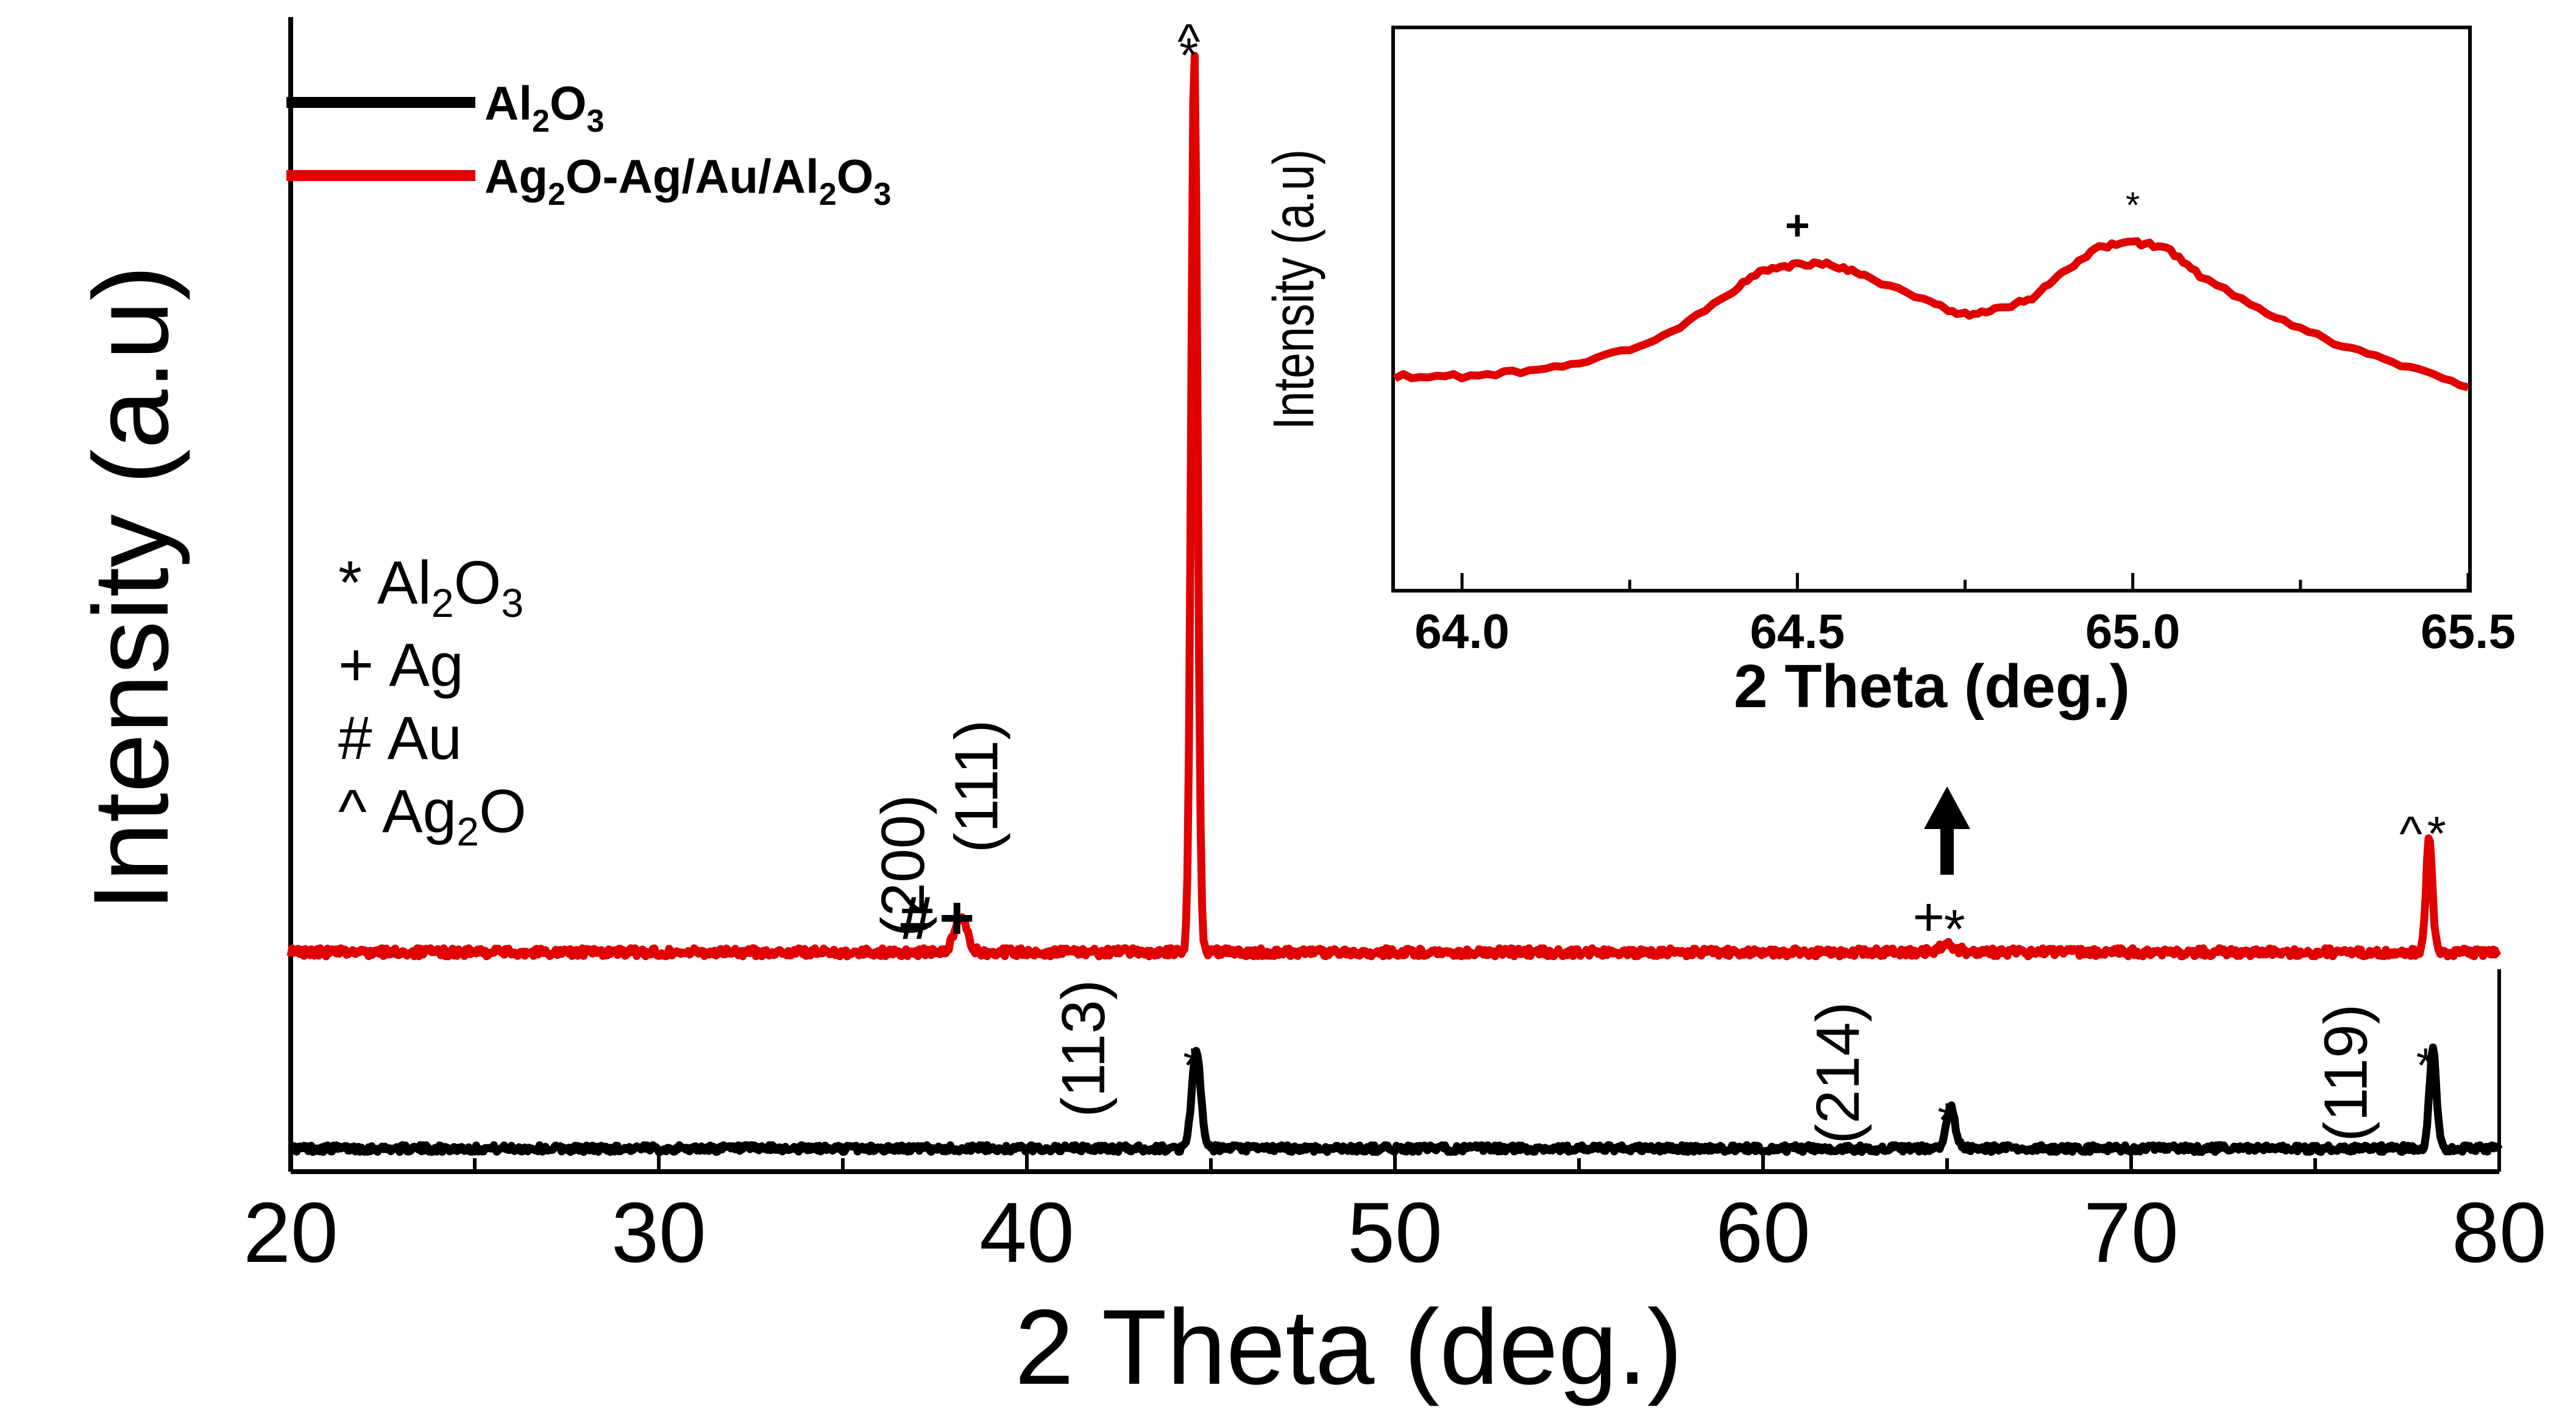  I want to click on inset-x-tick-label-65.0: 65.0, so click(2132, 631).